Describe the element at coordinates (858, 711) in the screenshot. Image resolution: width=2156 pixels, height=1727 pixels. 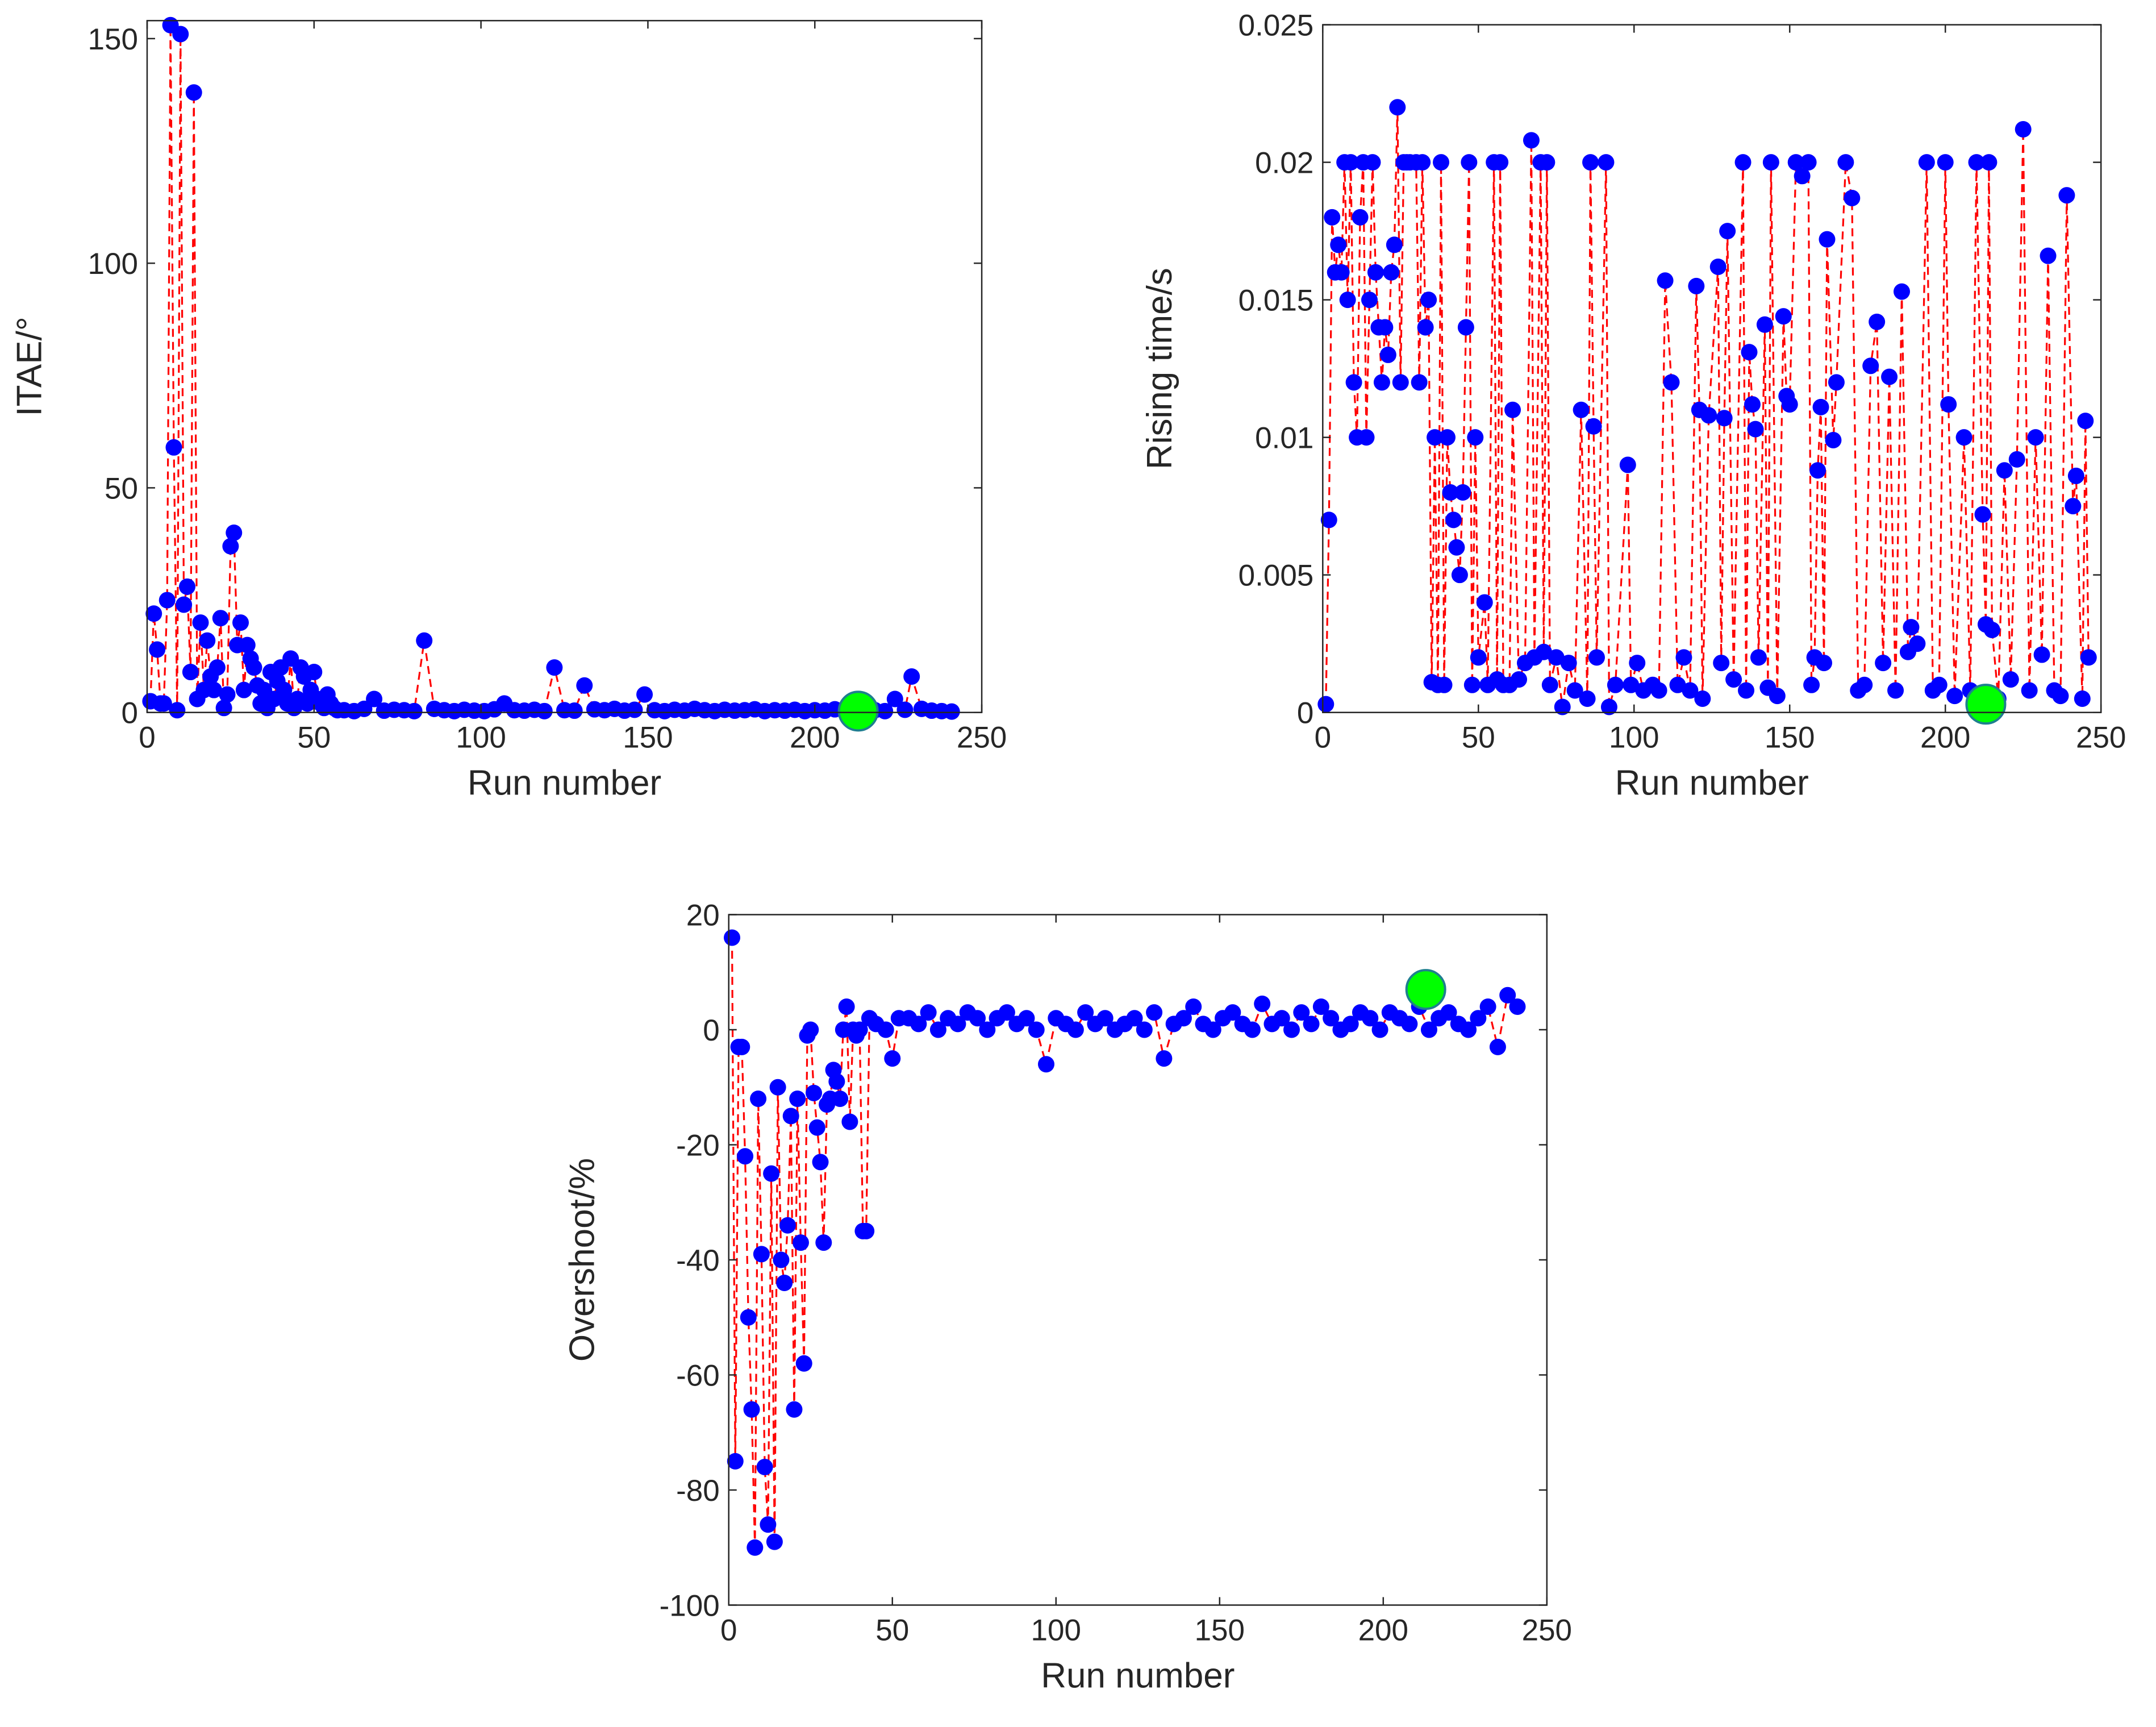
I see `highlight-point` at that location.